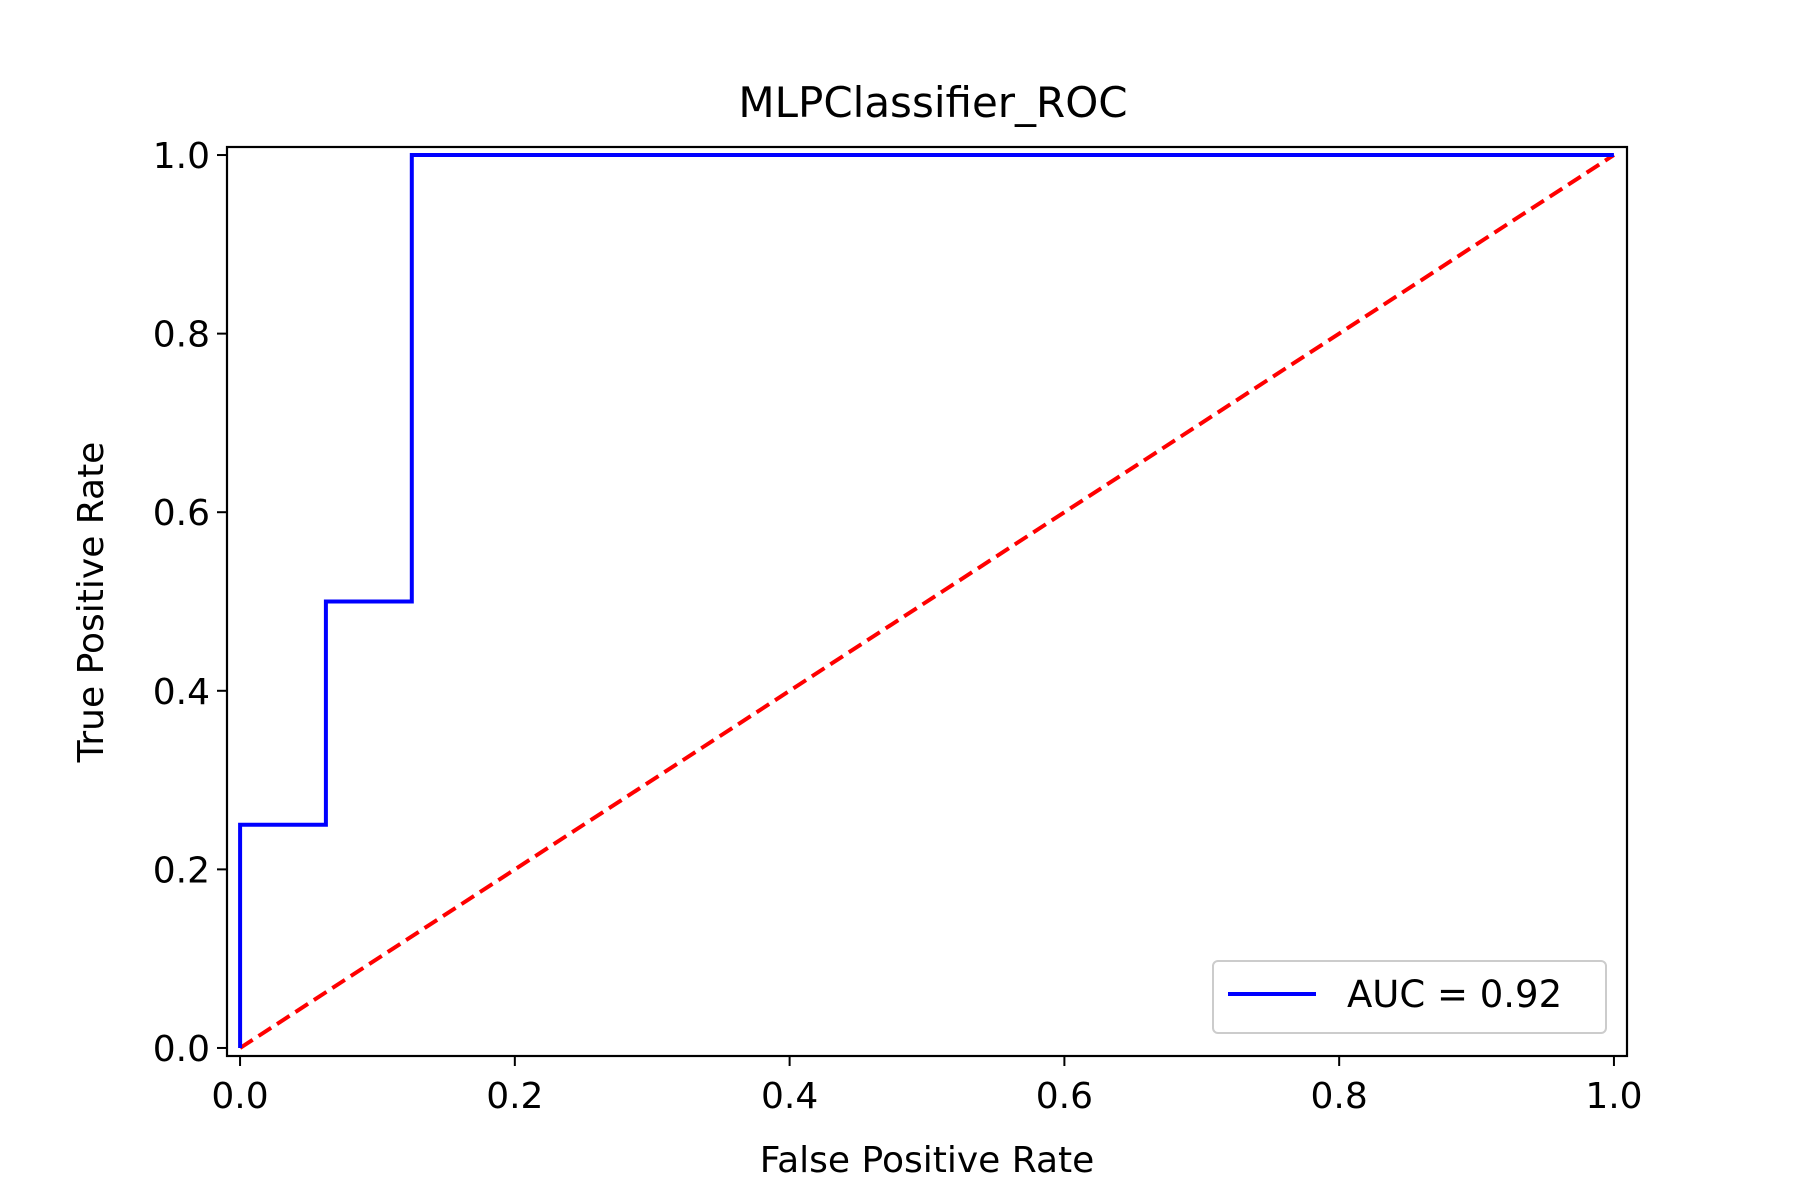 The width and height of the screenshot is (1800, 1200). What do you see at coordinates (181, 870) in the screenshot?
I see `y-tick-label: 0.2` at bounding box center [181, 870].